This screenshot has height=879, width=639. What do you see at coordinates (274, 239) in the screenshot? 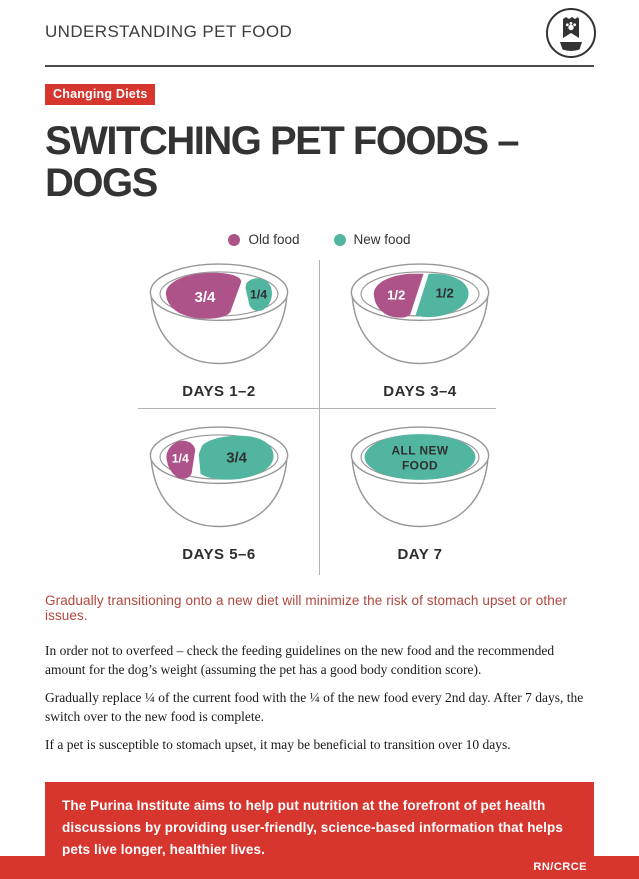
I see `legend-old-label: Old food` at bounding box center [274, 239].